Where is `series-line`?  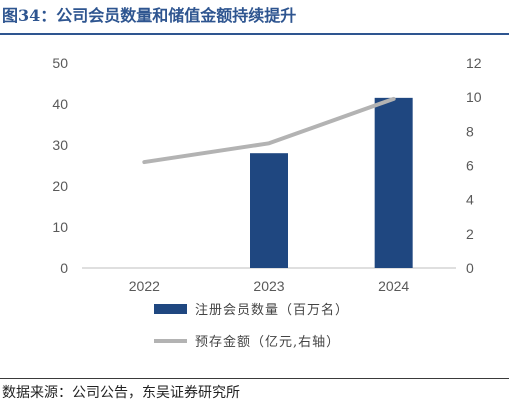
series-line is located at coordinates (269, 130).